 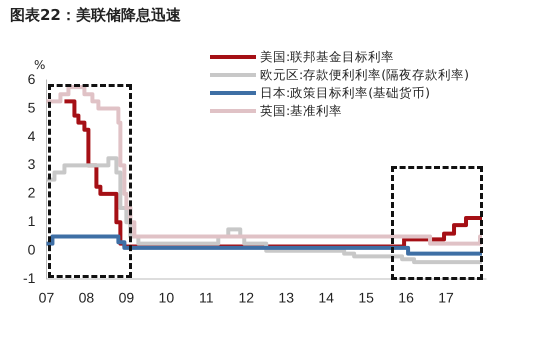 What do you see at coordinates (406, 297) in the screenshot?
I see `x-tick-label: 16` at bounding box center [406, 297].